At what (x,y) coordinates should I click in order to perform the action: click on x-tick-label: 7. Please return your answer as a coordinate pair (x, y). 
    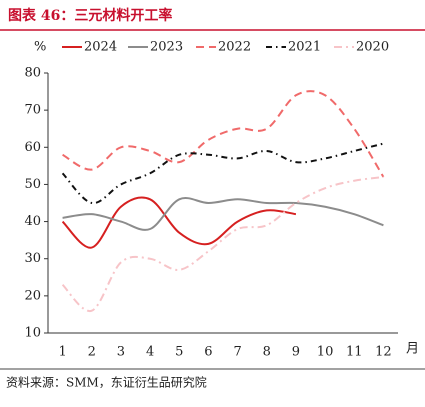
    Looking at the image, I should click on (237, 352).